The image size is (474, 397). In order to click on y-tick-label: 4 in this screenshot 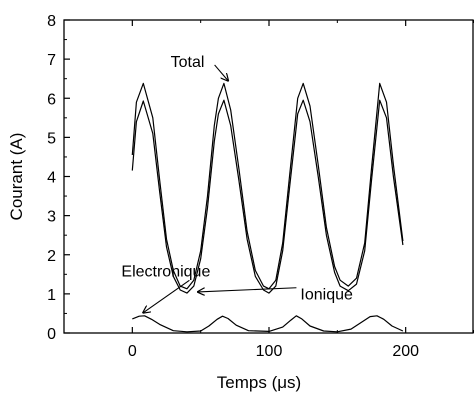, I will do `click(51, 178)`.